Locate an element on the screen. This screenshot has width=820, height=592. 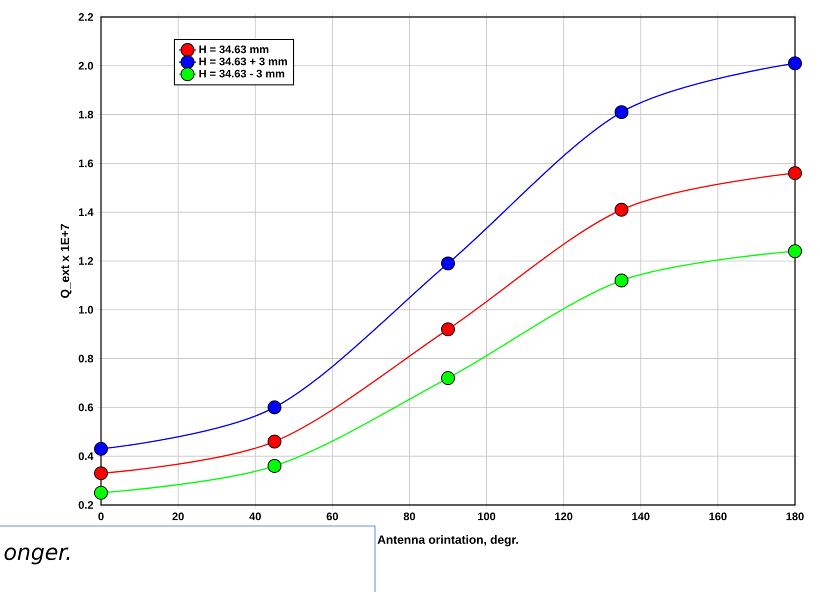
x-tick-label: 180 is located at coordinates (795, 516).